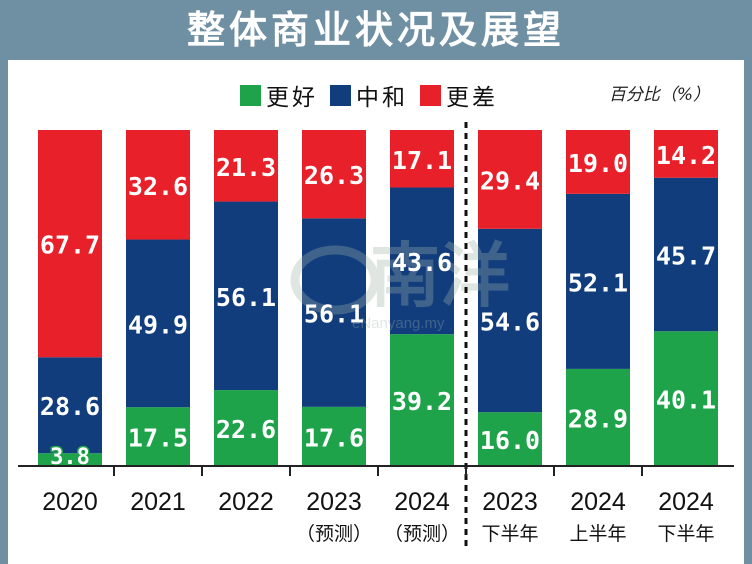  What do you see at coordinates (422, 534) in the screenshot?
I see `x-tick-sublabel-4: （预测）` at bounding box center [422, 534].